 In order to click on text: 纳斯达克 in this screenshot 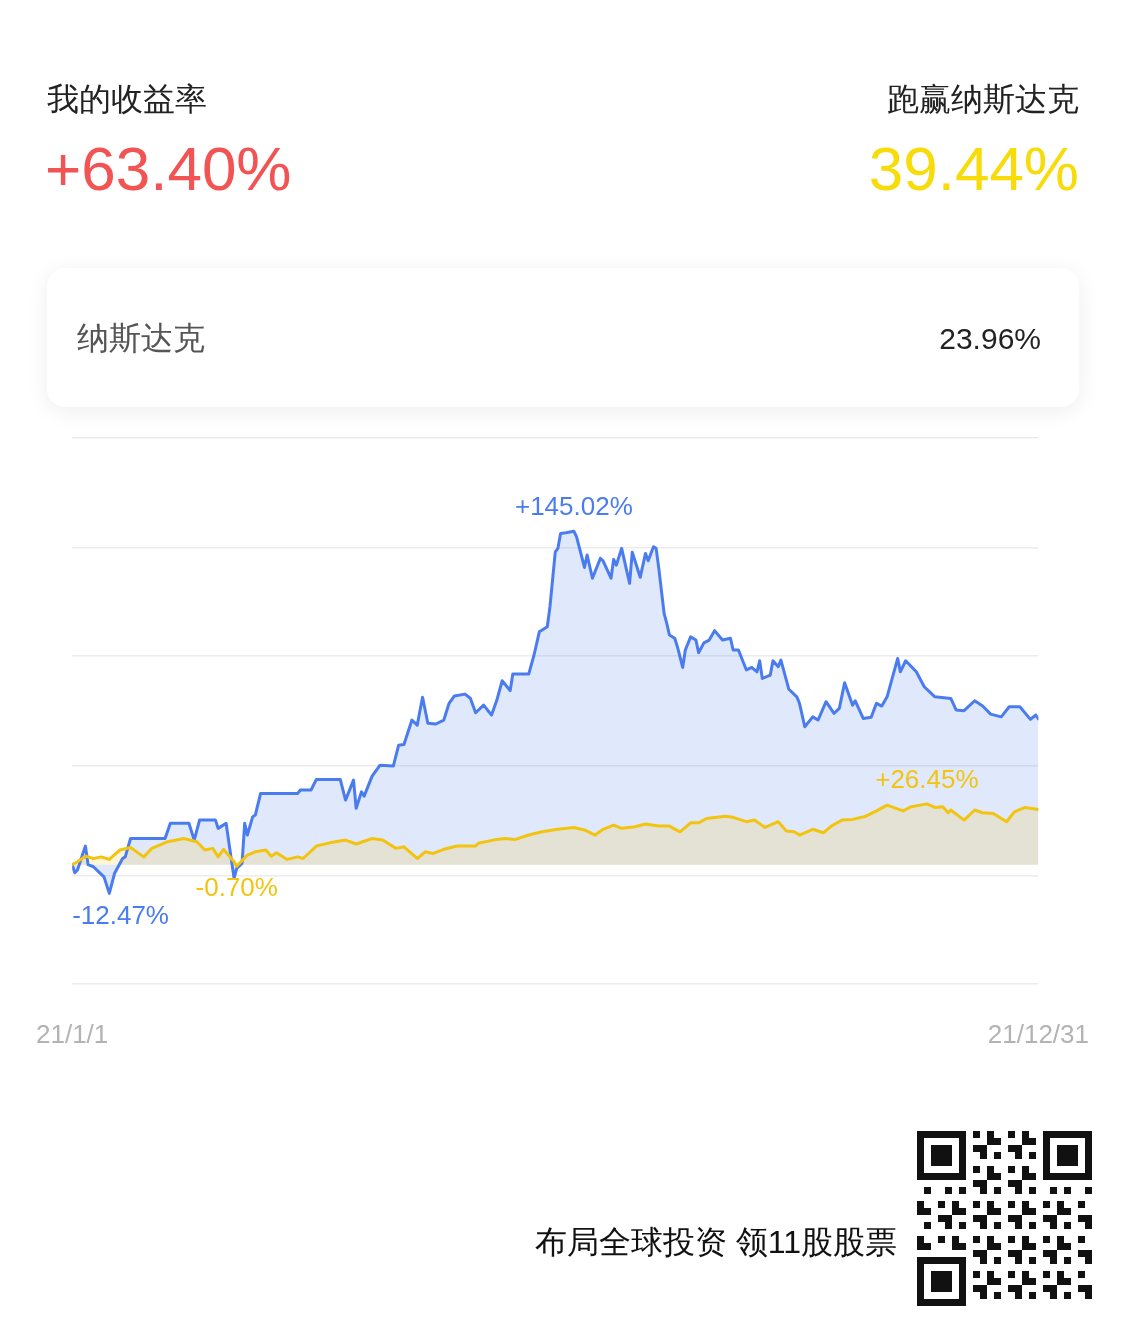, I will do `click(141, 338)`.